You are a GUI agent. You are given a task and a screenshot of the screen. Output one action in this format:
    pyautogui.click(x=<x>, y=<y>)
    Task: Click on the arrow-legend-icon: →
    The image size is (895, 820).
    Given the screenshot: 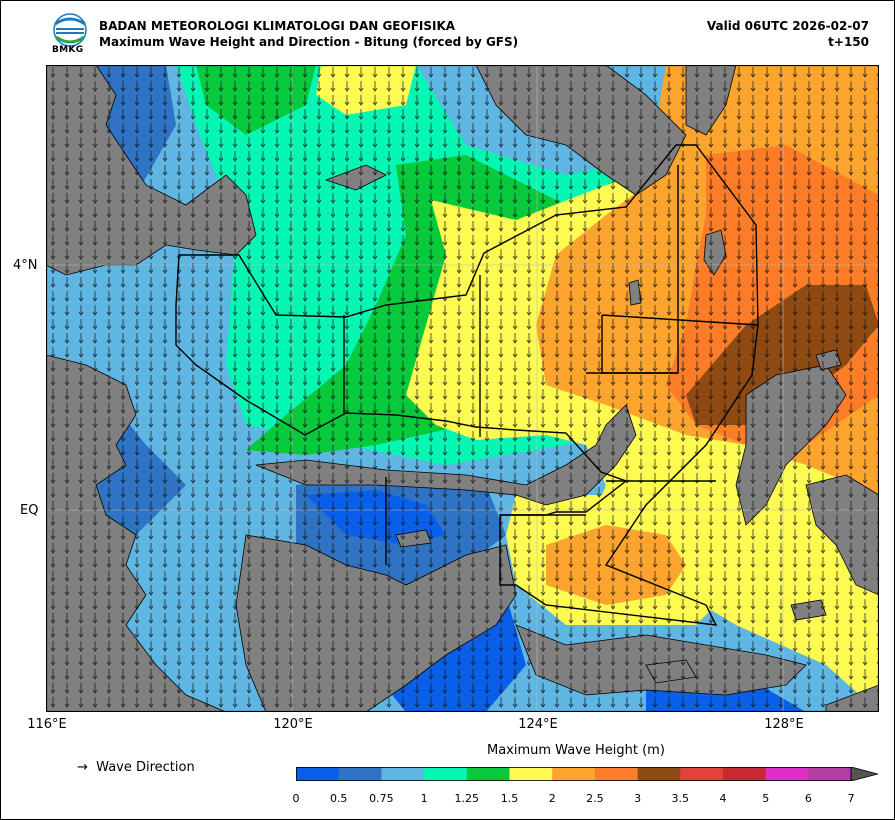 What is the action you would take?
    pyautogui.click(x=82, y=767)
    